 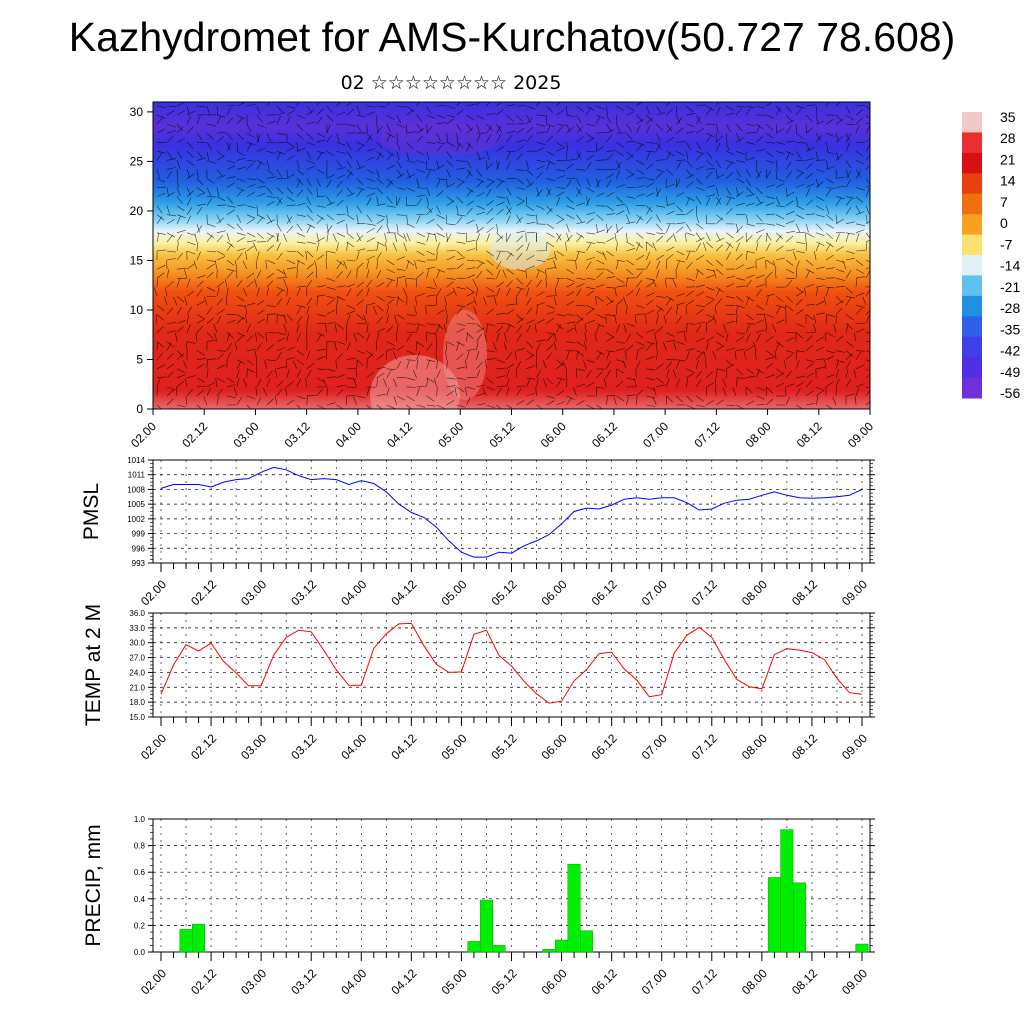 What do you see at coordinates (353, 981) in the screenshot?
I see `x-tick-label: 04.00` at bounding box center [353, 981].